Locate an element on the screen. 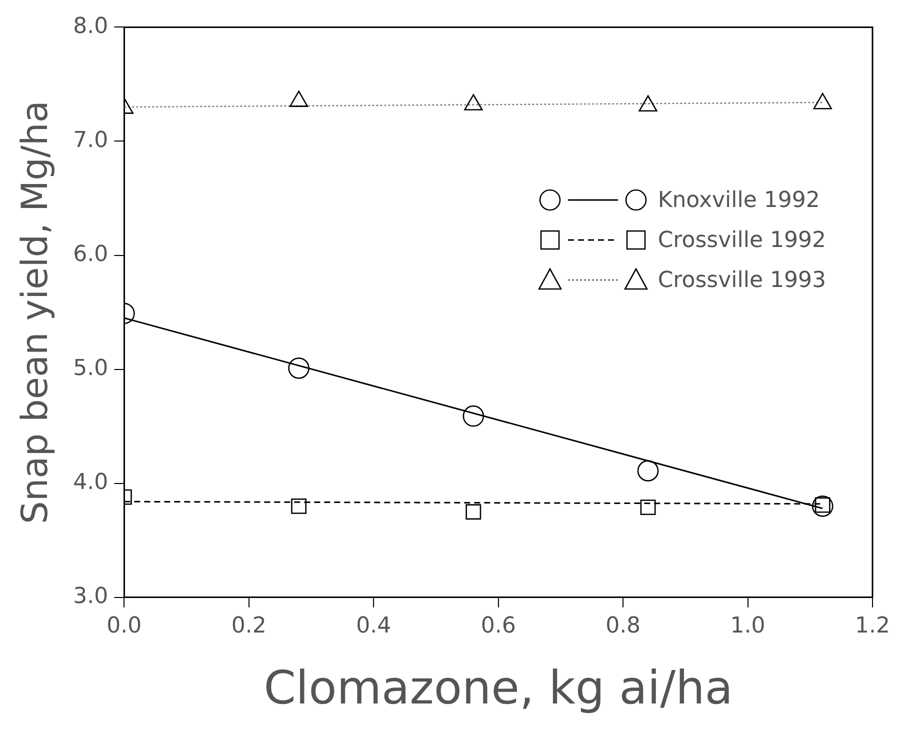  x-tick-label: 1.0 is located at coordinates (748, 625).